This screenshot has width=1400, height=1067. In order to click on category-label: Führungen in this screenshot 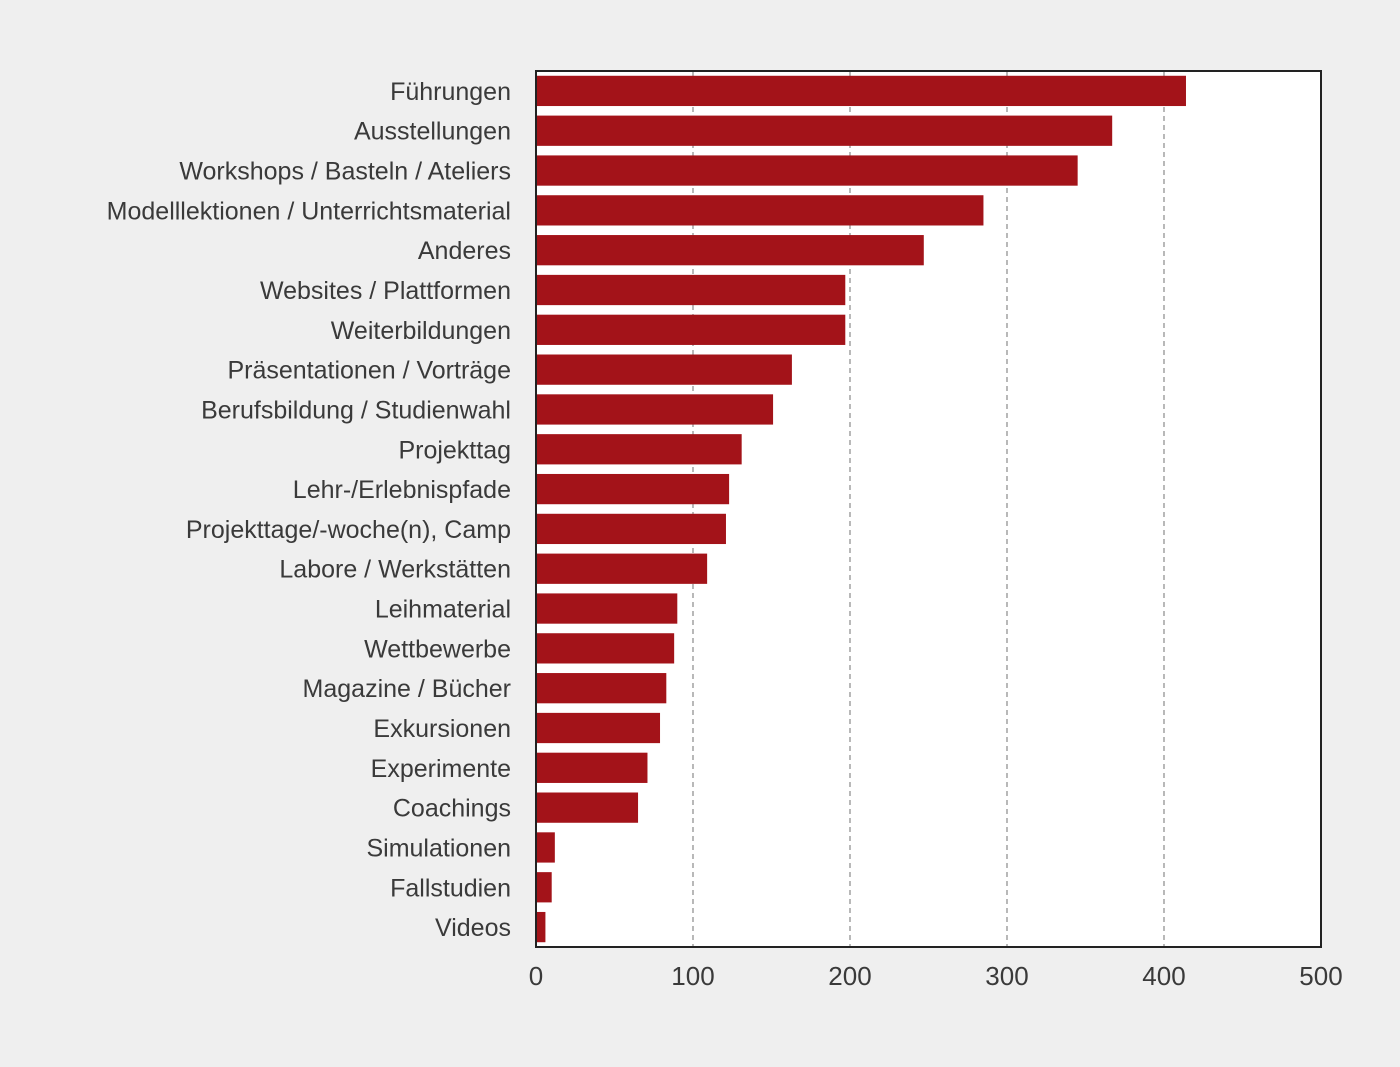, I will do `click(450, 92)`.